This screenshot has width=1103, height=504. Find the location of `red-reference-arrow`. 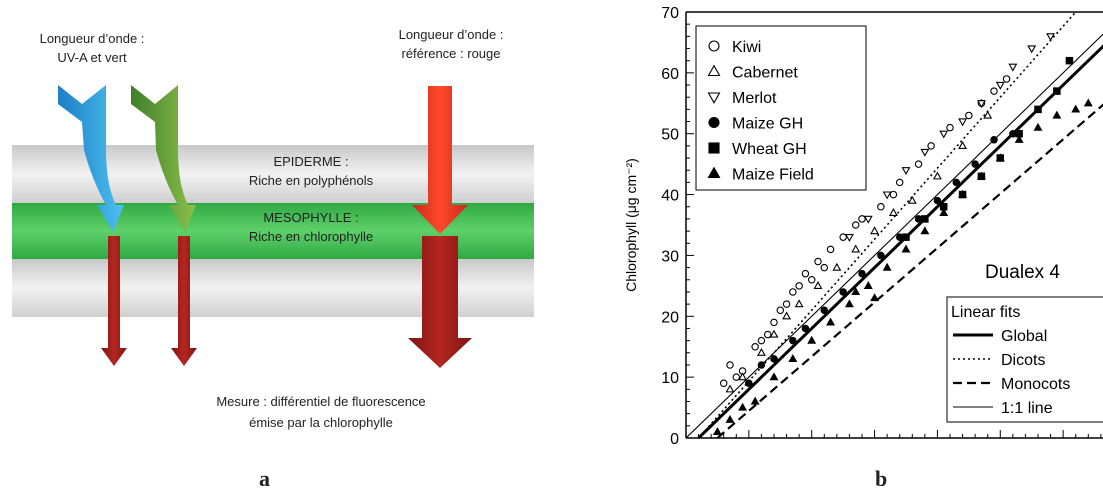

red-reference-arrow is located at coordinates (440, 160).